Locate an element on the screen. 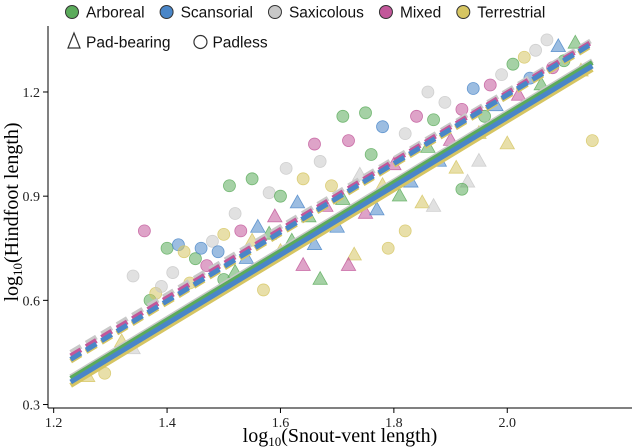 The width and height of the screenshot is (633, 448). legend-label-terrestrial: Terrestrial is located at coordinates (511, 13).